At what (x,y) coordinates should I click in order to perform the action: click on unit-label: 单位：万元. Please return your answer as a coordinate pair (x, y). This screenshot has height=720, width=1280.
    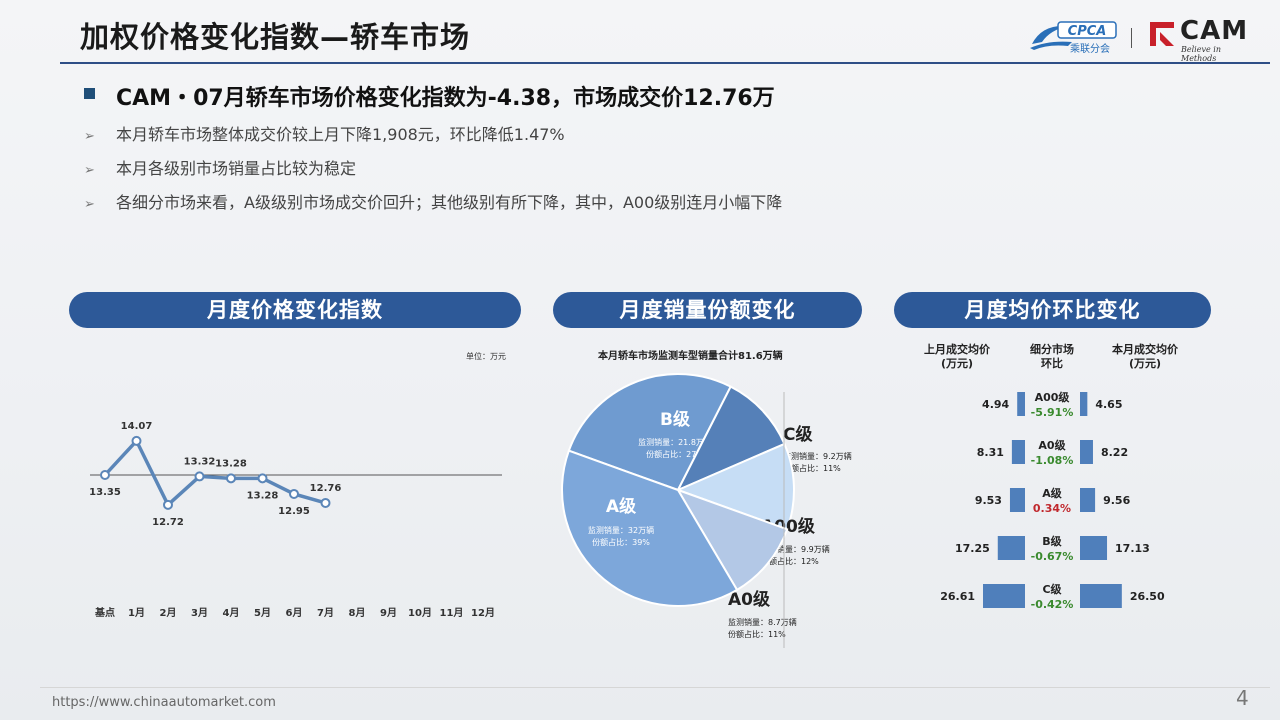
    Looking at the image, I should click on (486, 356).